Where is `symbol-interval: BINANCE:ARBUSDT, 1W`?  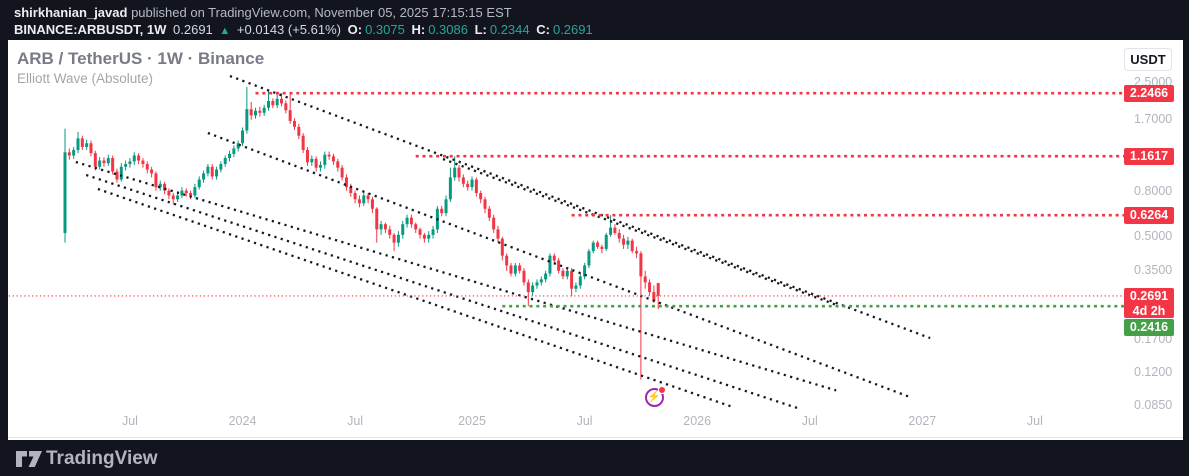
symbol-interval: BINANCE:ARBUSDT, 1W is located at coordinates (90, 29).